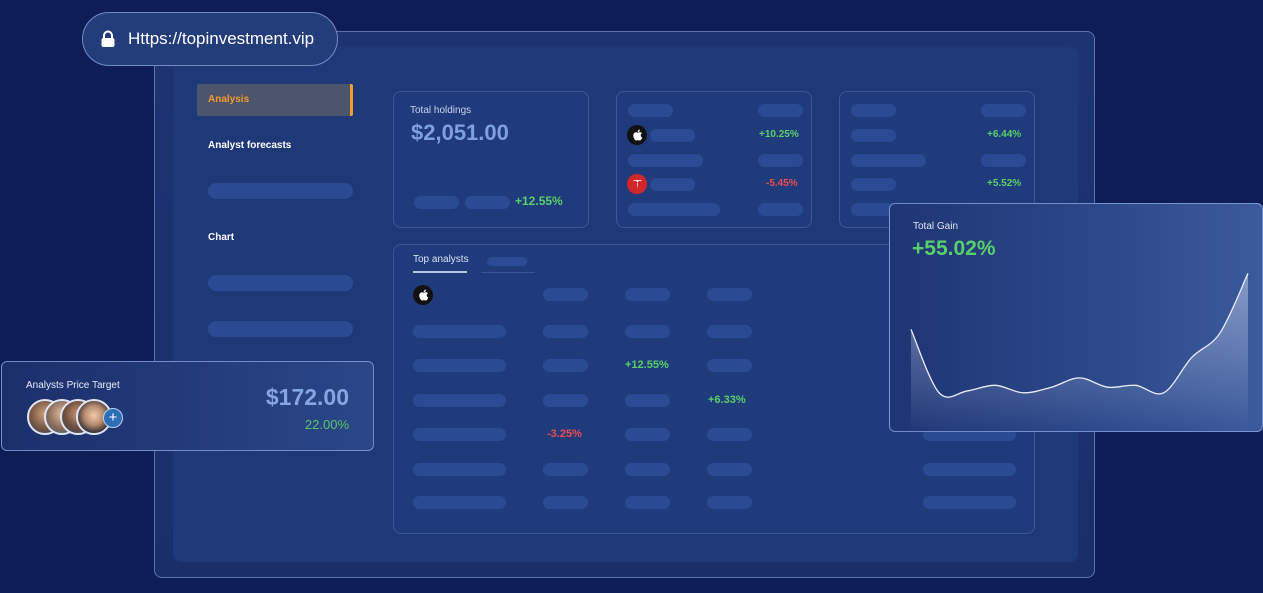 This screenshot has height=593, width=1263. I want to click on total-holdings-change: +12.55%, so click(539, 201).